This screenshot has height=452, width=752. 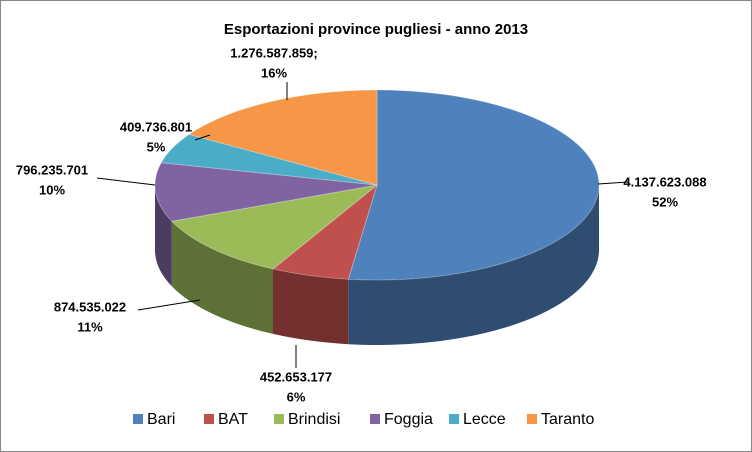 I want to click on data-label: 874.535.022, so click(x=90, y=306).